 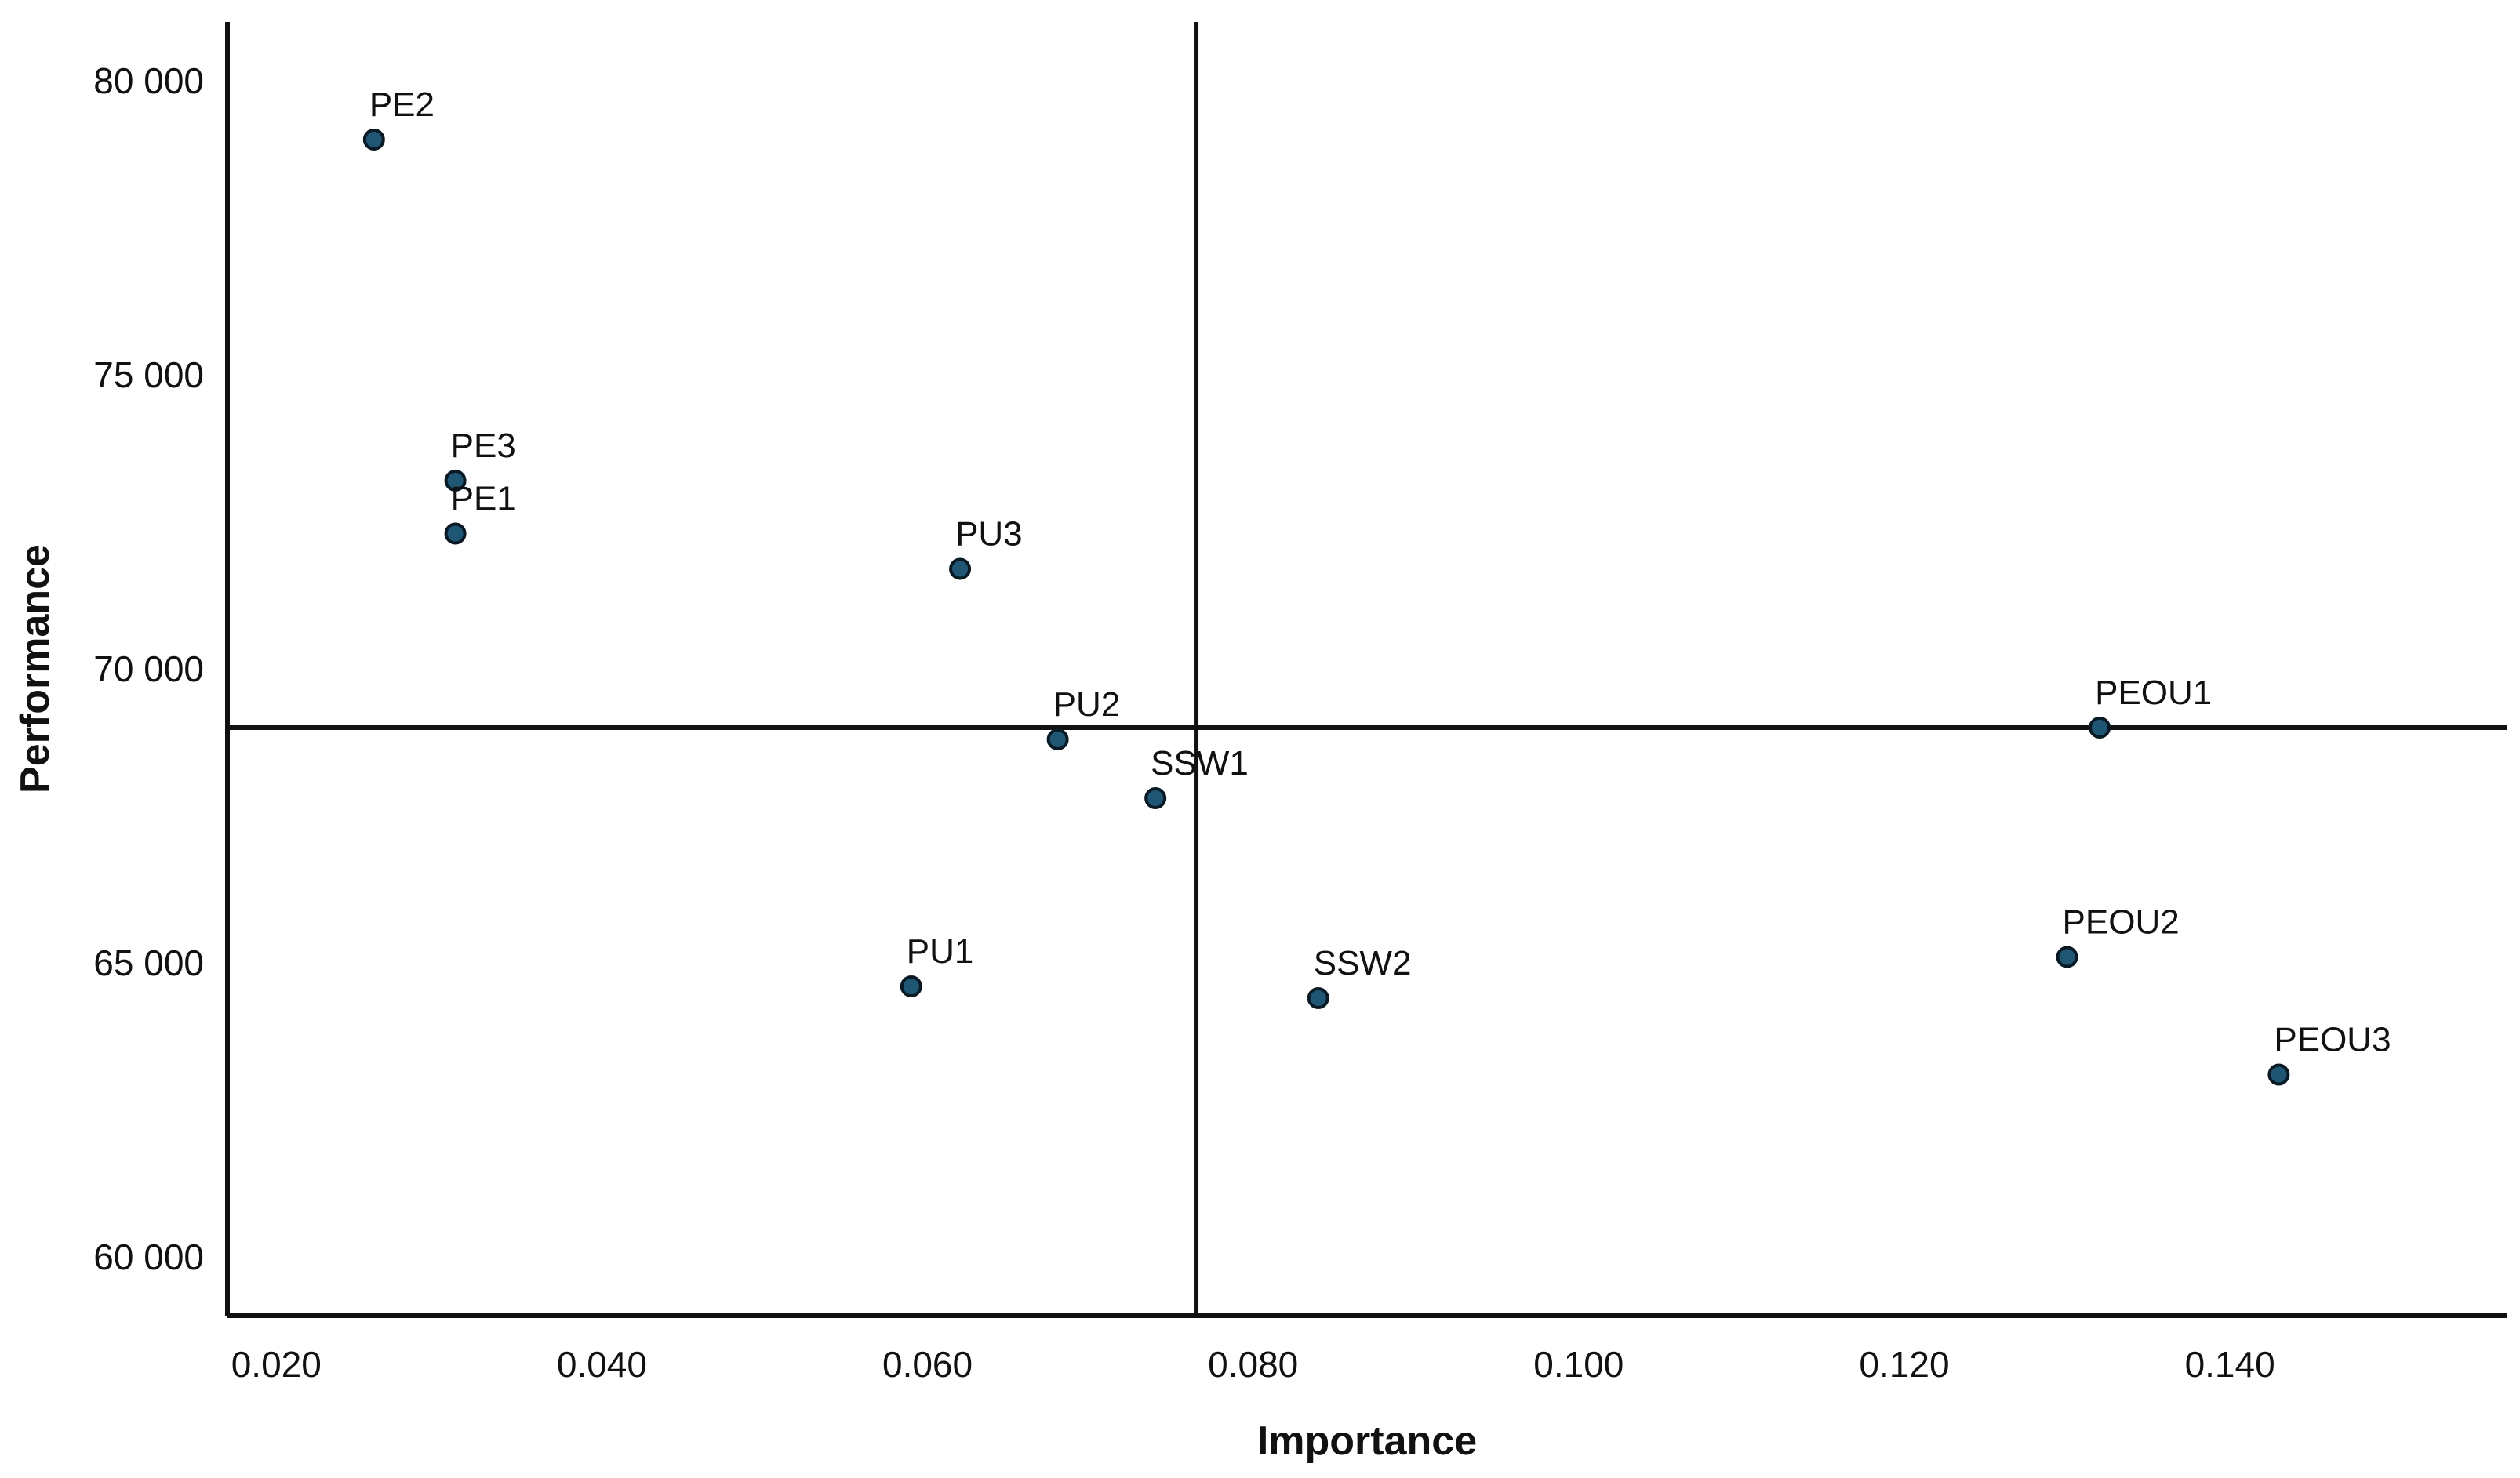 What do you see at coordinates (2153, 693) in the screenshot?
I see `point-label-peou1: PEOU1` at bounding box center [2153, 693].